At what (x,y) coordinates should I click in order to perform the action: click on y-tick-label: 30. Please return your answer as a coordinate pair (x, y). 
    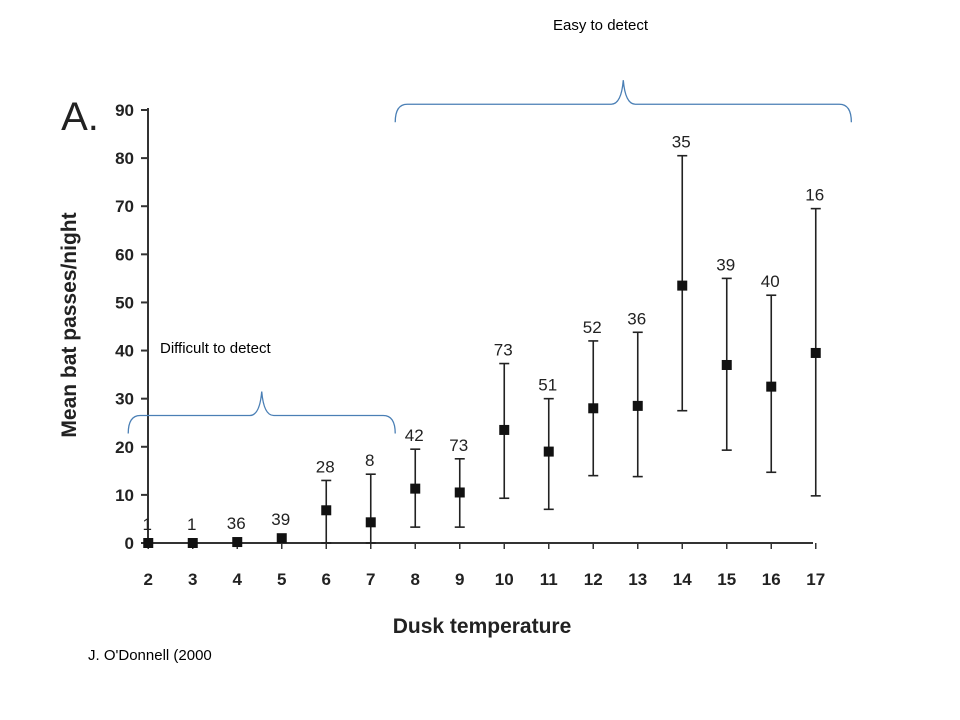
    Looking at the image, I should click on (124, 399).